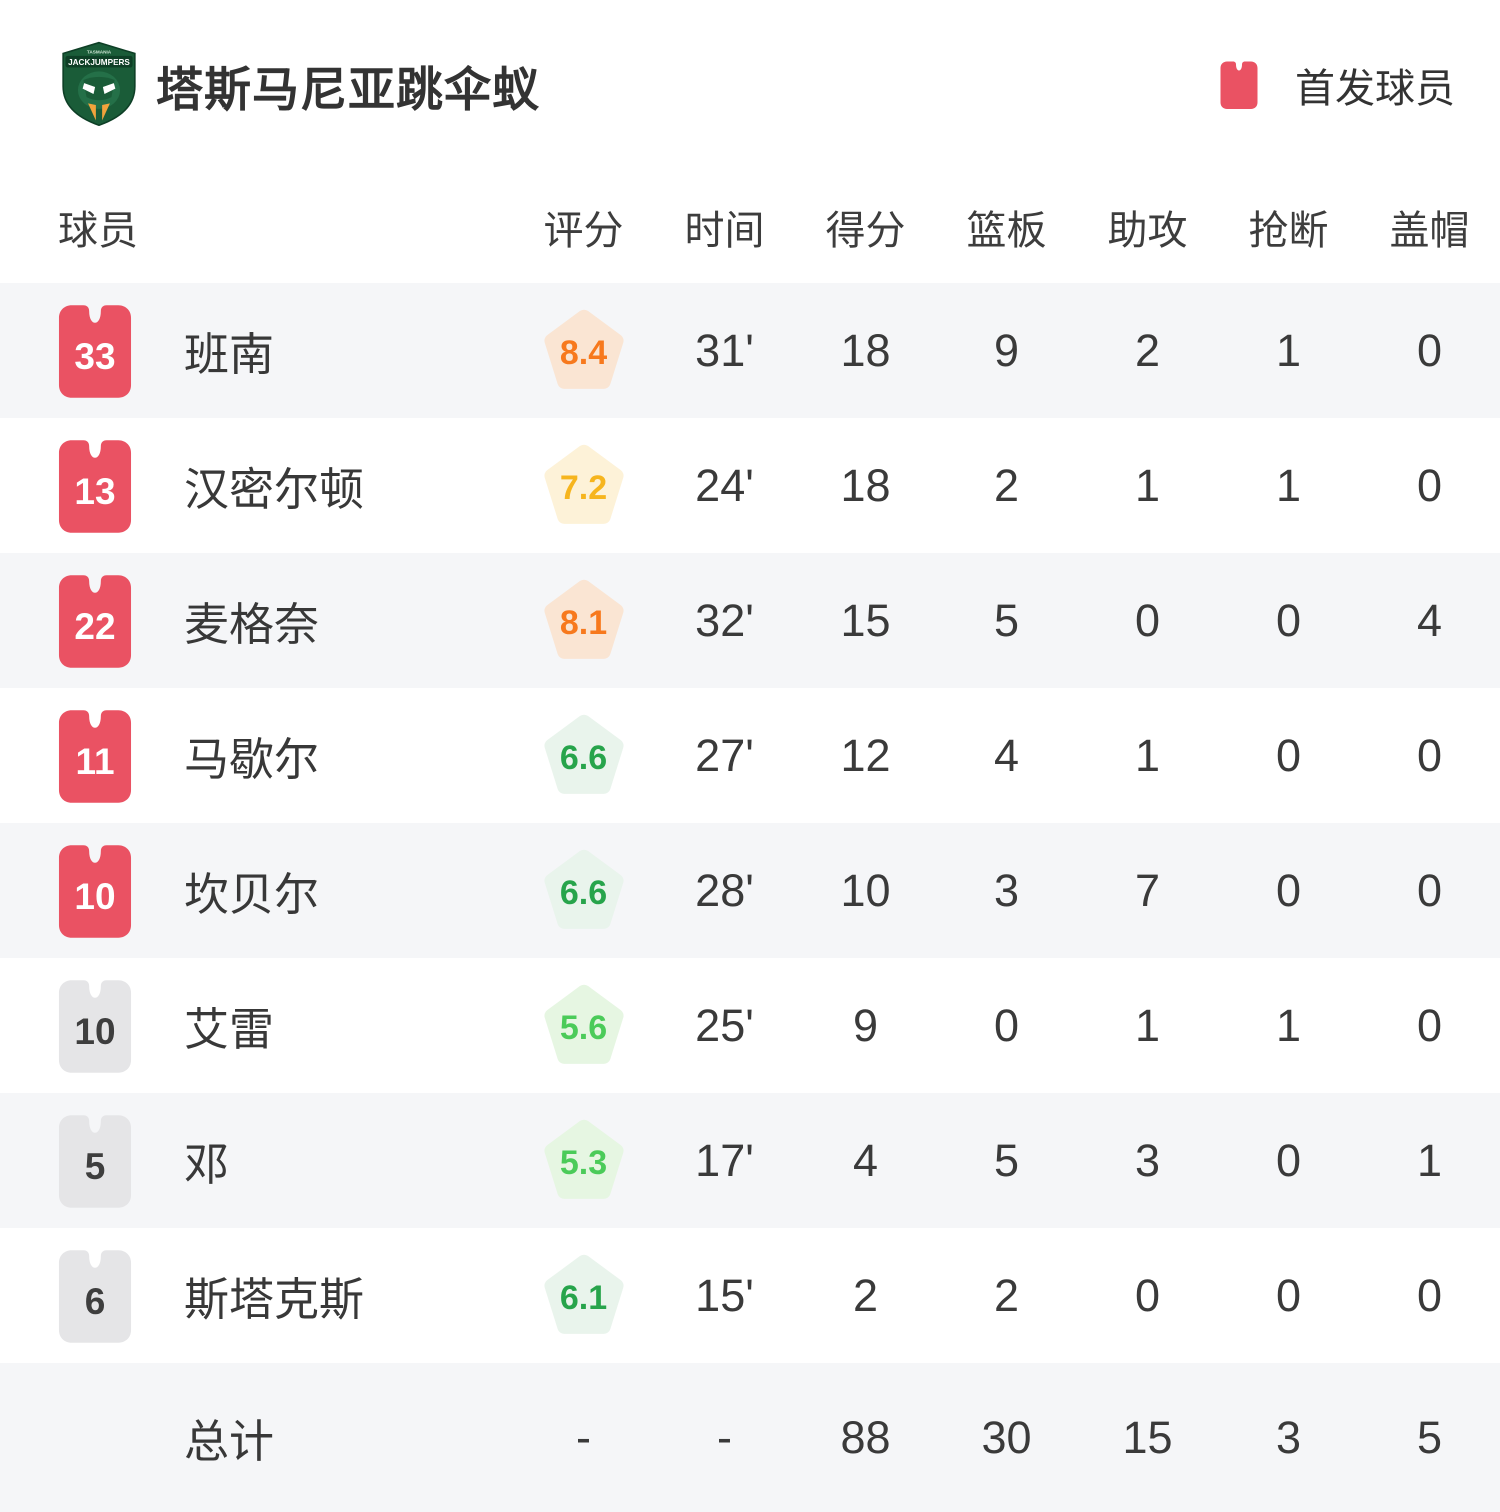 The width and height of the screenshot is (1500, 1512). Describe the element at coordinates (229, 1029) in the screenshot. I see `player-name: 艾雷` at that location.